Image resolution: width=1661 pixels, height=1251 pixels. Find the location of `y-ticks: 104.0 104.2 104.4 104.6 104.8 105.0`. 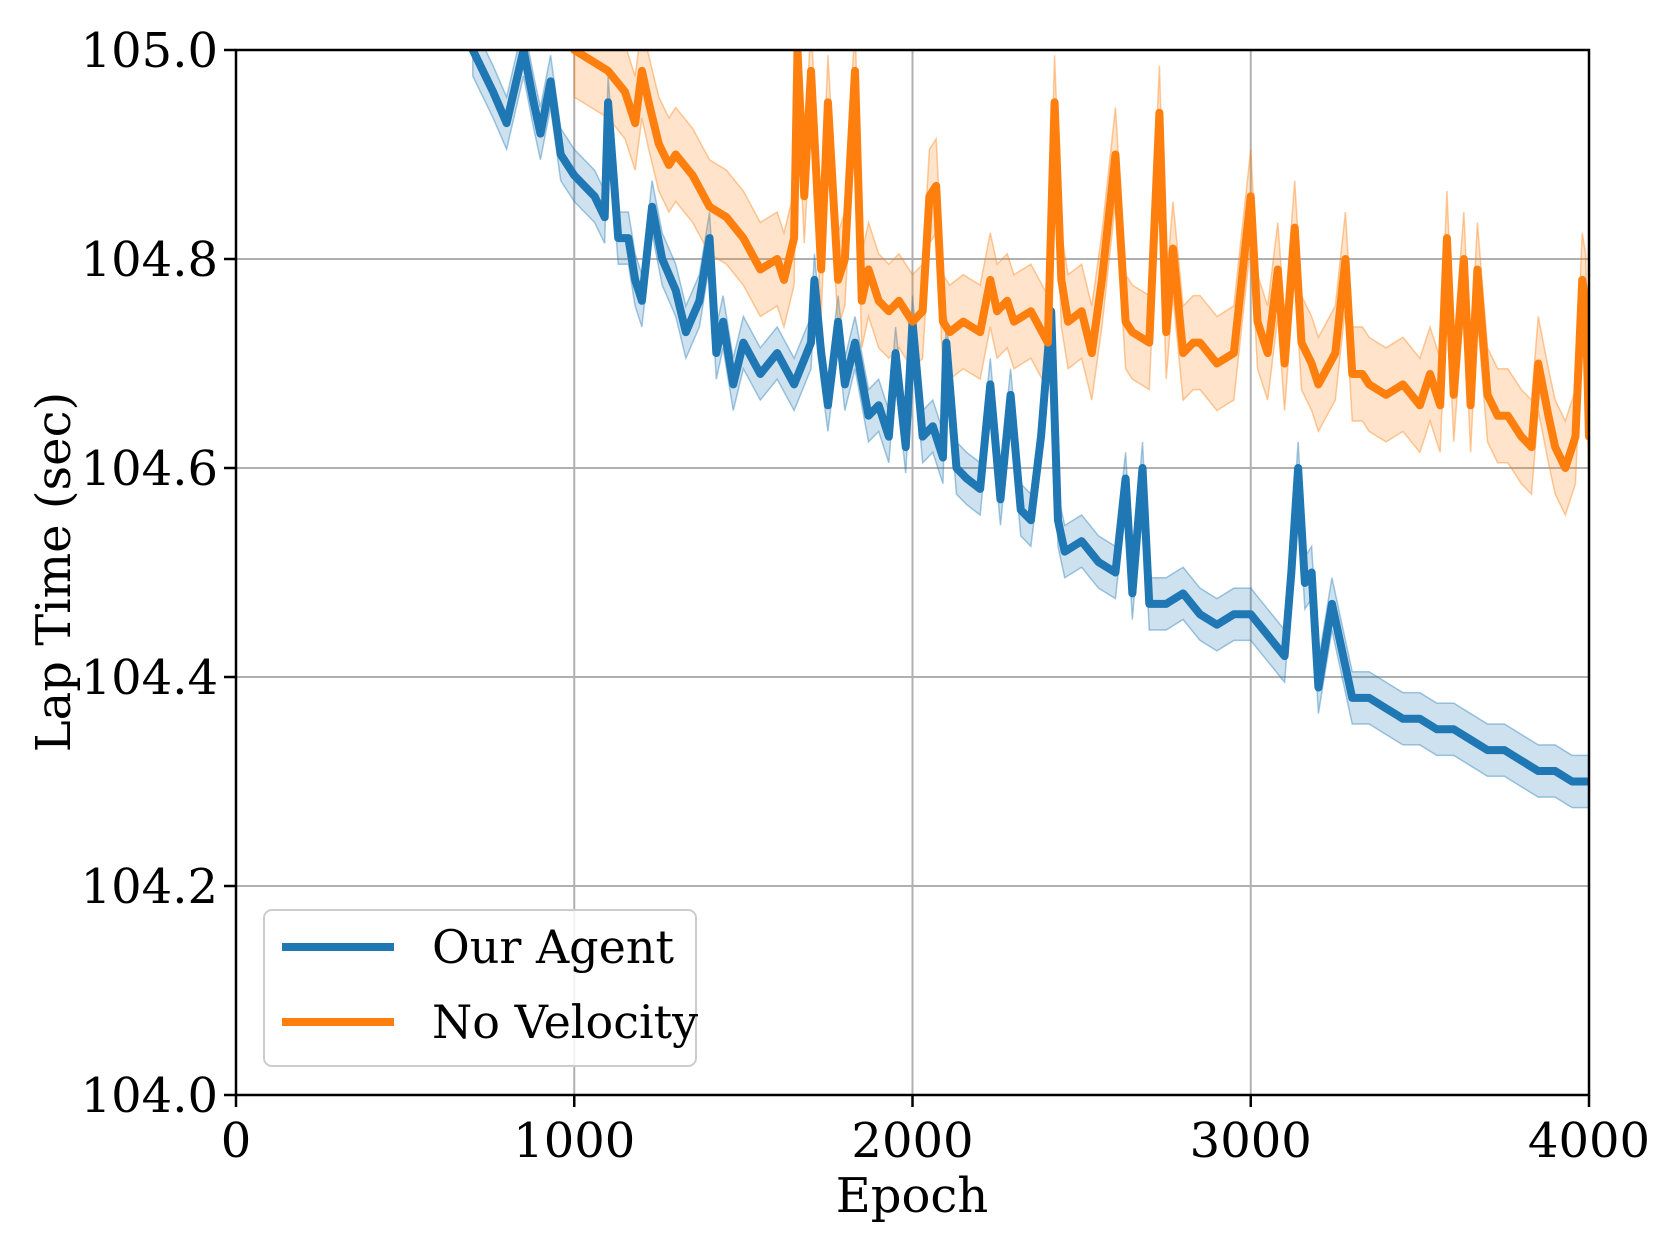

y-ticks: 104.0 104.2 104.4 104.6 104.8 105.0 is located at coordinates (158, 573).